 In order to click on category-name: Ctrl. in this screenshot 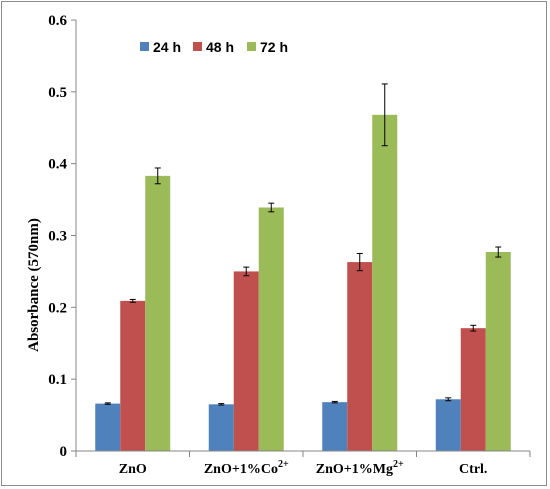, I will do `click(473, 469)`.